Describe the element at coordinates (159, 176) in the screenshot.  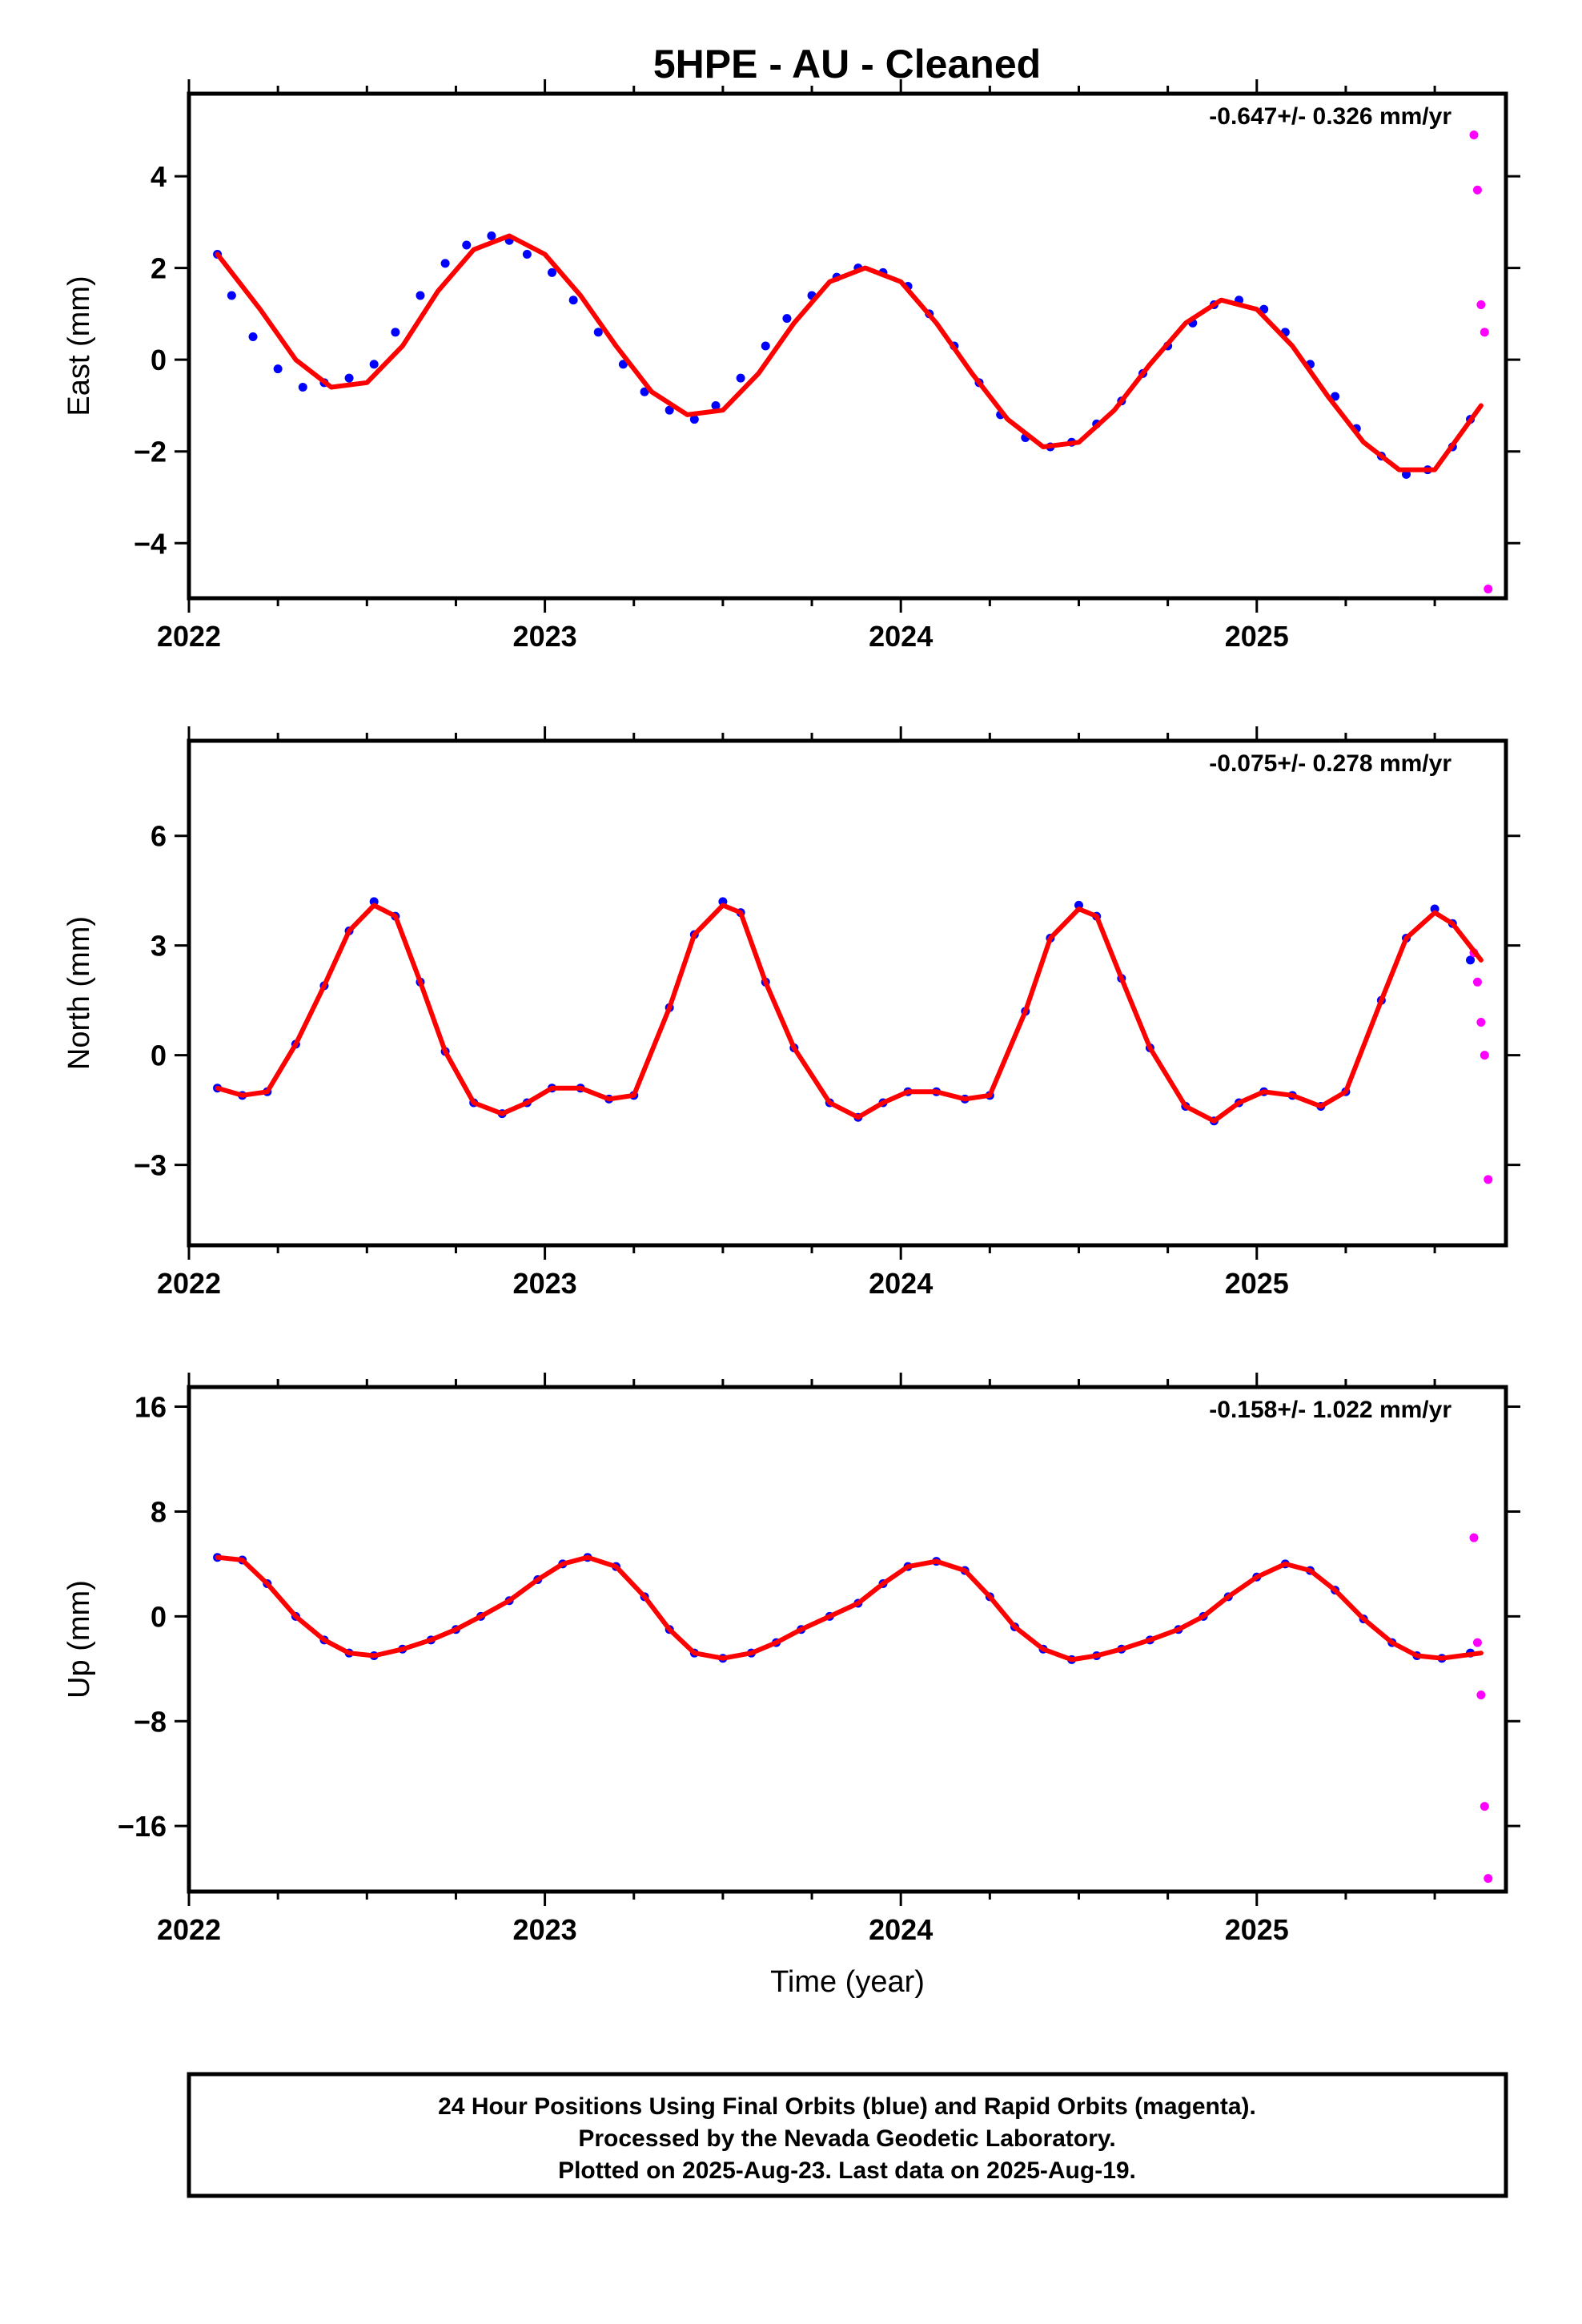
I see `y-tick-label: 4` at that location.